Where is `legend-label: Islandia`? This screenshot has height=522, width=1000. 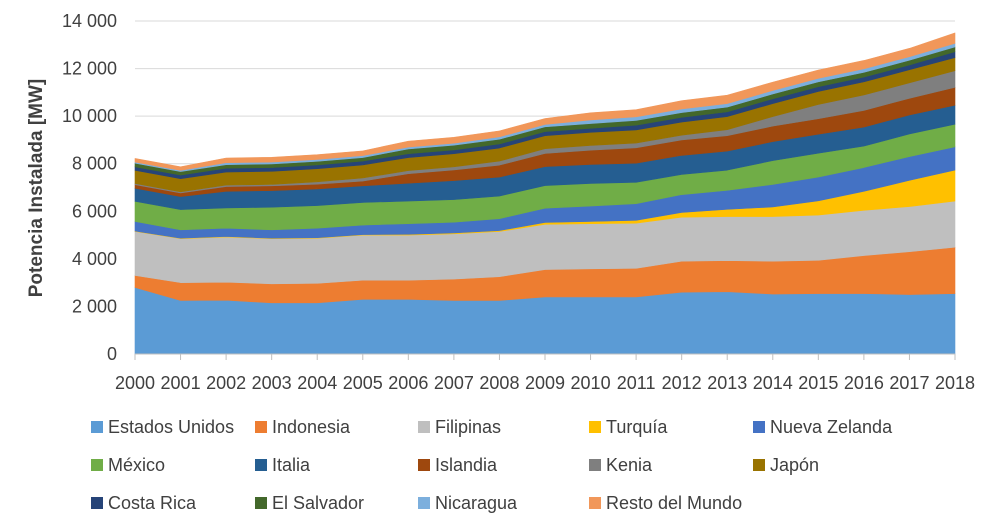
legend-label: Islandia is located at coordinates (466, 465).